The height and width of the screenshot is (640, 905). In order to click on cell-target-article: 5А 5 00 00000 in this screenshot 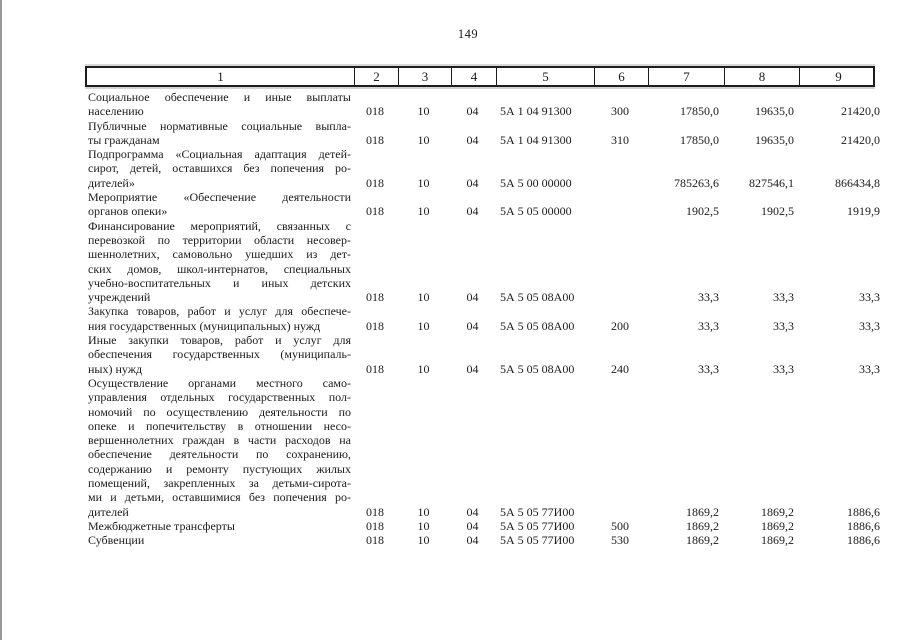, I will do `click(536, 182)`.